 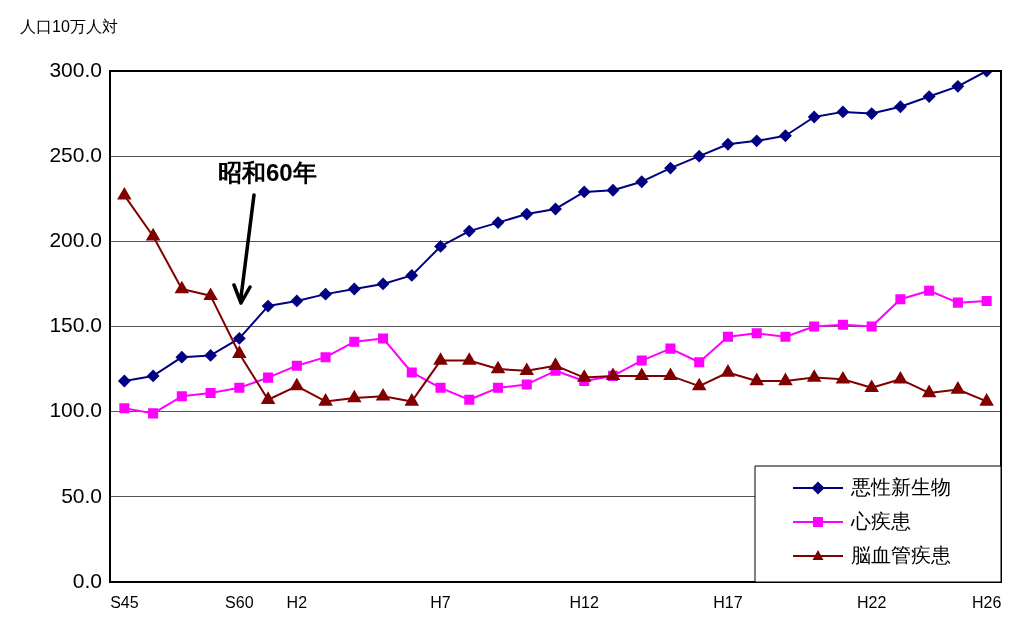 What do you see at coordinates (87, 580) in the screenshot?
I see `y-tick-label: 0.0` at bounding box center [87, 580].